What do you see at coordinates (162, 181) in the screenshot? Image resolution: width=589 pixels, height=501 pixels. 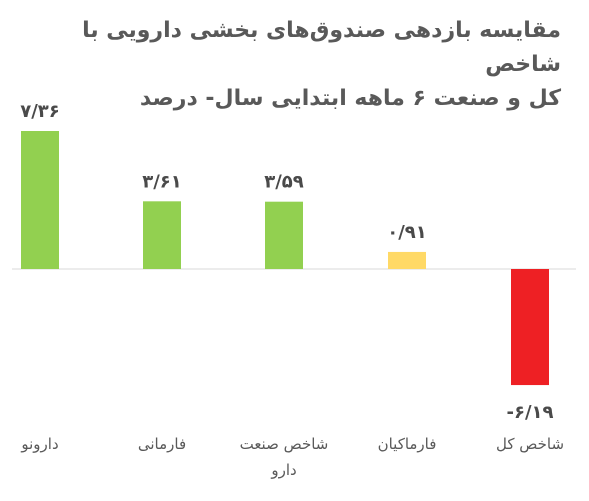 I see `data-label-1: ۳/۶۱` at bounding box center [162, 181].